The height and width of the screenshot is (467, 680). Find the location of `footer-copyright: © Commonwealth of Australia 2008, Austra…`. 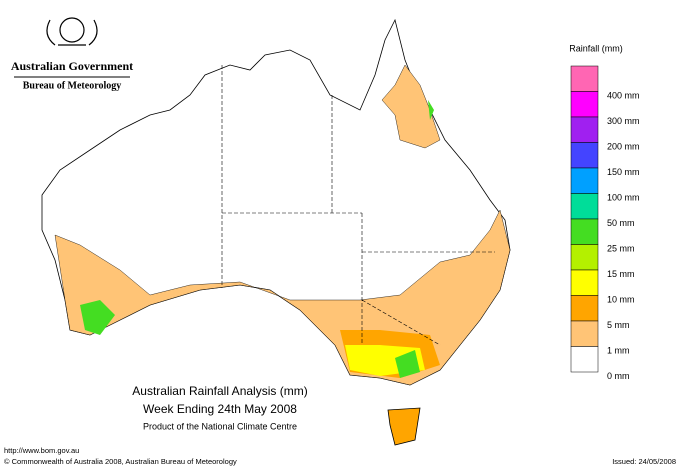

footer-copyright: © Commonwealth of Australia 2008, Austra… is located at coordinates (120, 461).